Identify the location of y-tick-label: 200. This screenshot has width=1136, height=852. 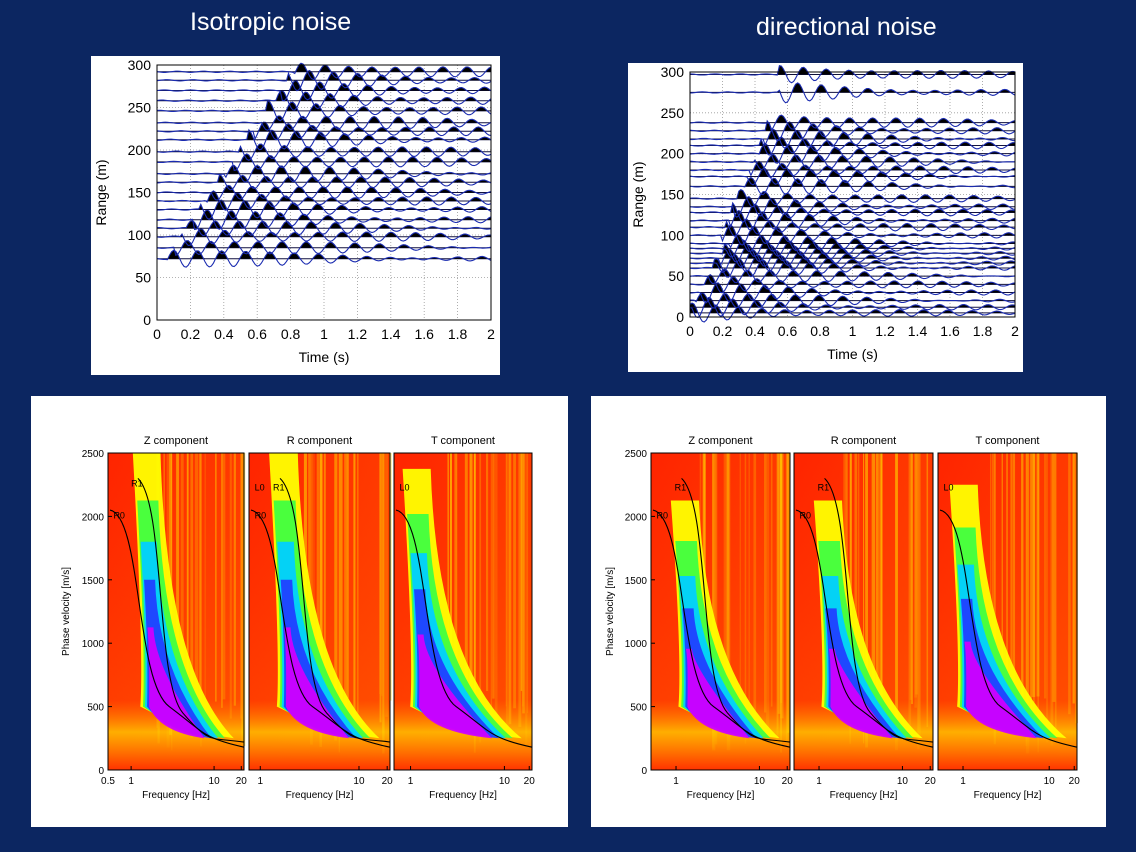
(673, 154).